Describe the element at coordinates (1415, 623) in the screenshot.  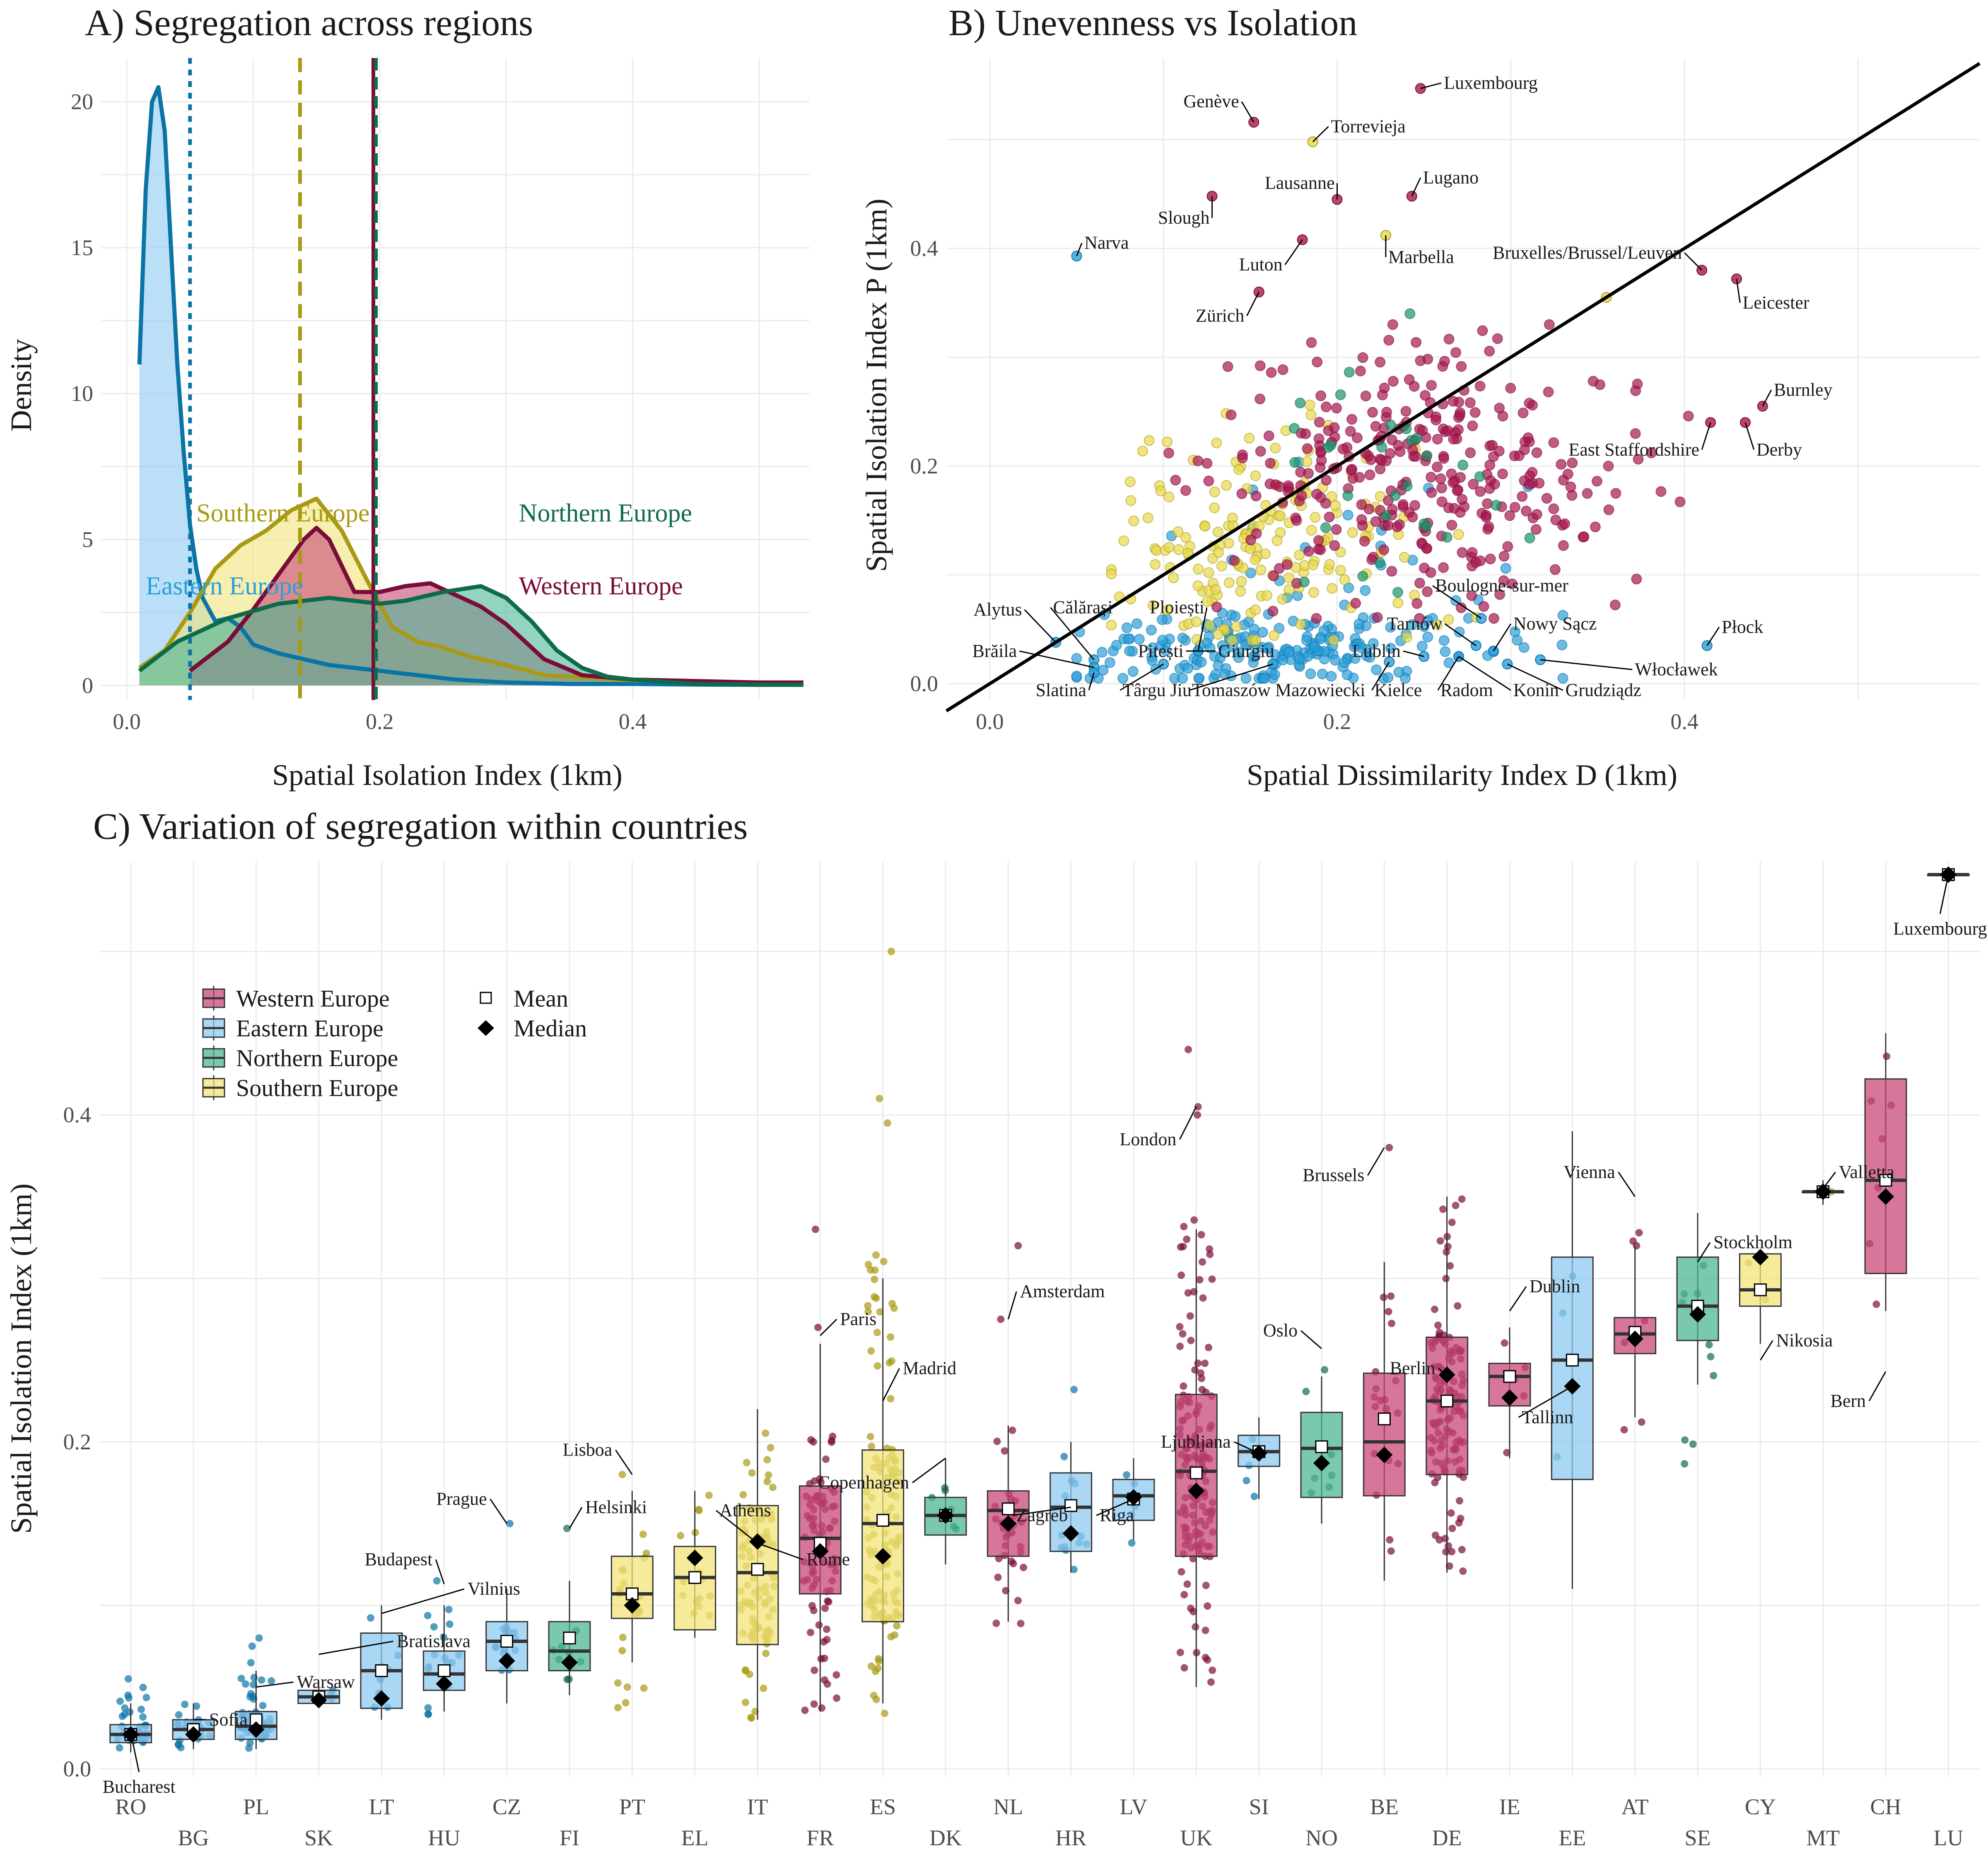
I see `city-label: Tarnów` at that location.